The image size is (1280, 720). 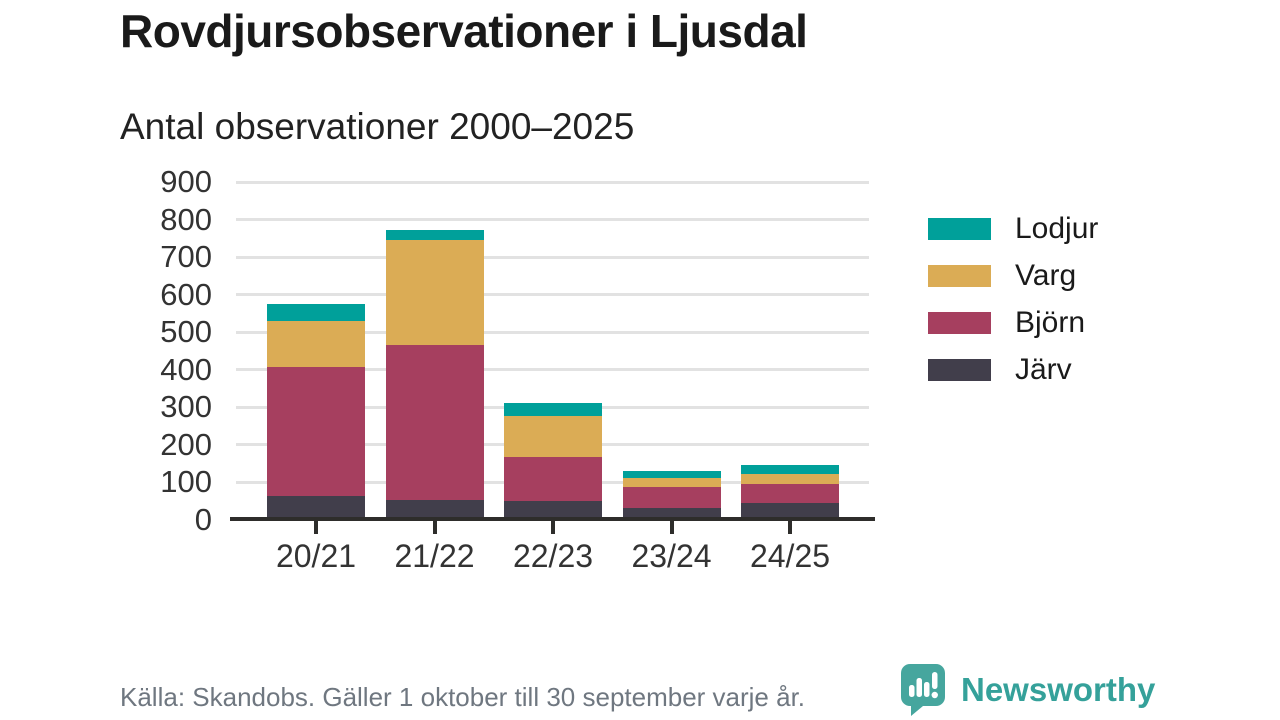 What do you see at coordinates (935, 680) in the screenshot?
I see `logo-exclamation-icon` at bounding box center [935, 680].